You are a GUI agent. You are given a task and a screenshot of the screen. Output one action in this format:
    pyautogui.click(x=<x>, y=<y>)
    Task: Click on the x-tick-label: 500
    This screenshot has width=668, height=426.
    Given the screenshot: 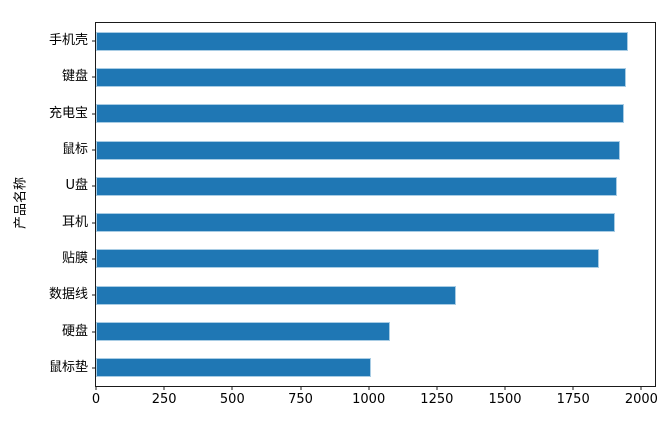 What is the action you would take?
    pyautogui.click(x=232, y=399)
    